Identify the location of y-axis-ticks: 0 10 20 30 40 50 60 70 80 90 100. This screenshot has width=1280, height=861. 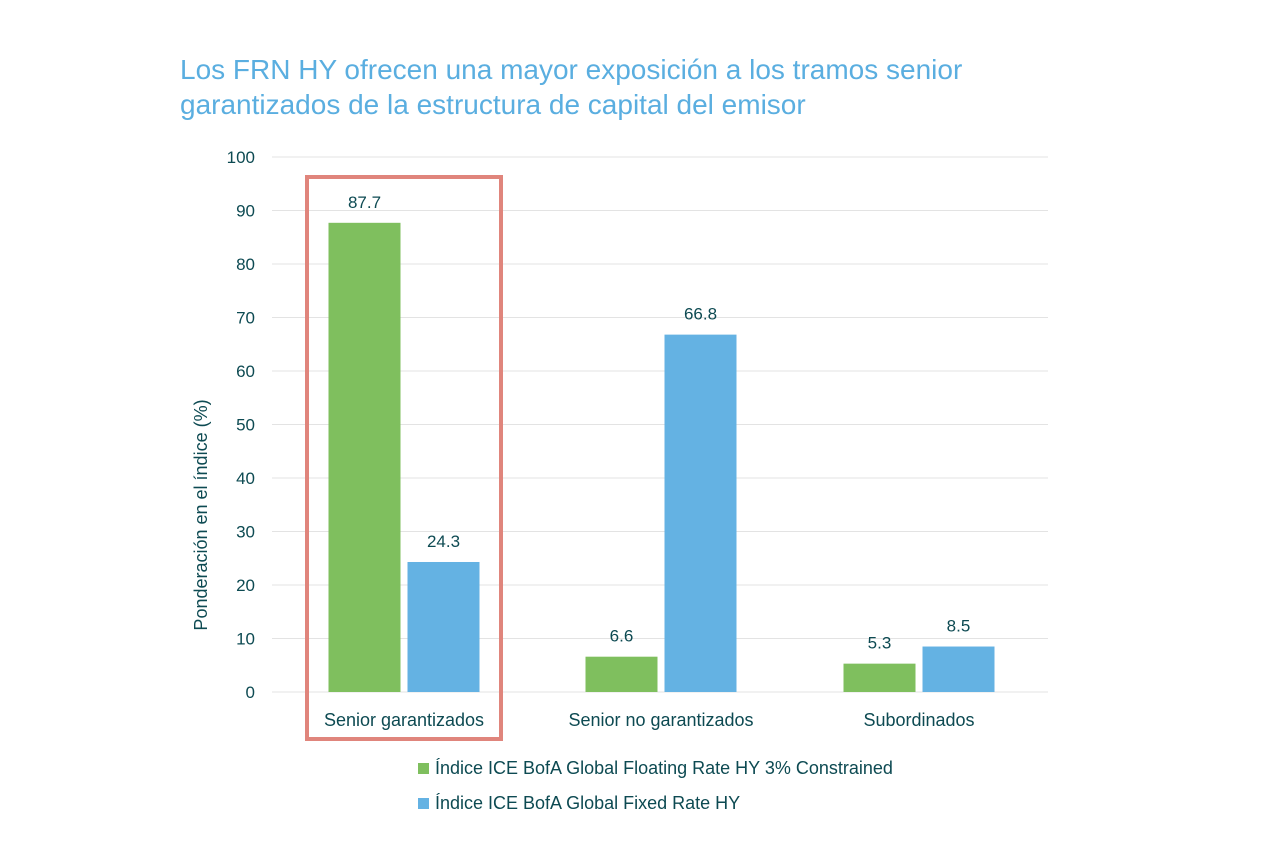
(241, 425).